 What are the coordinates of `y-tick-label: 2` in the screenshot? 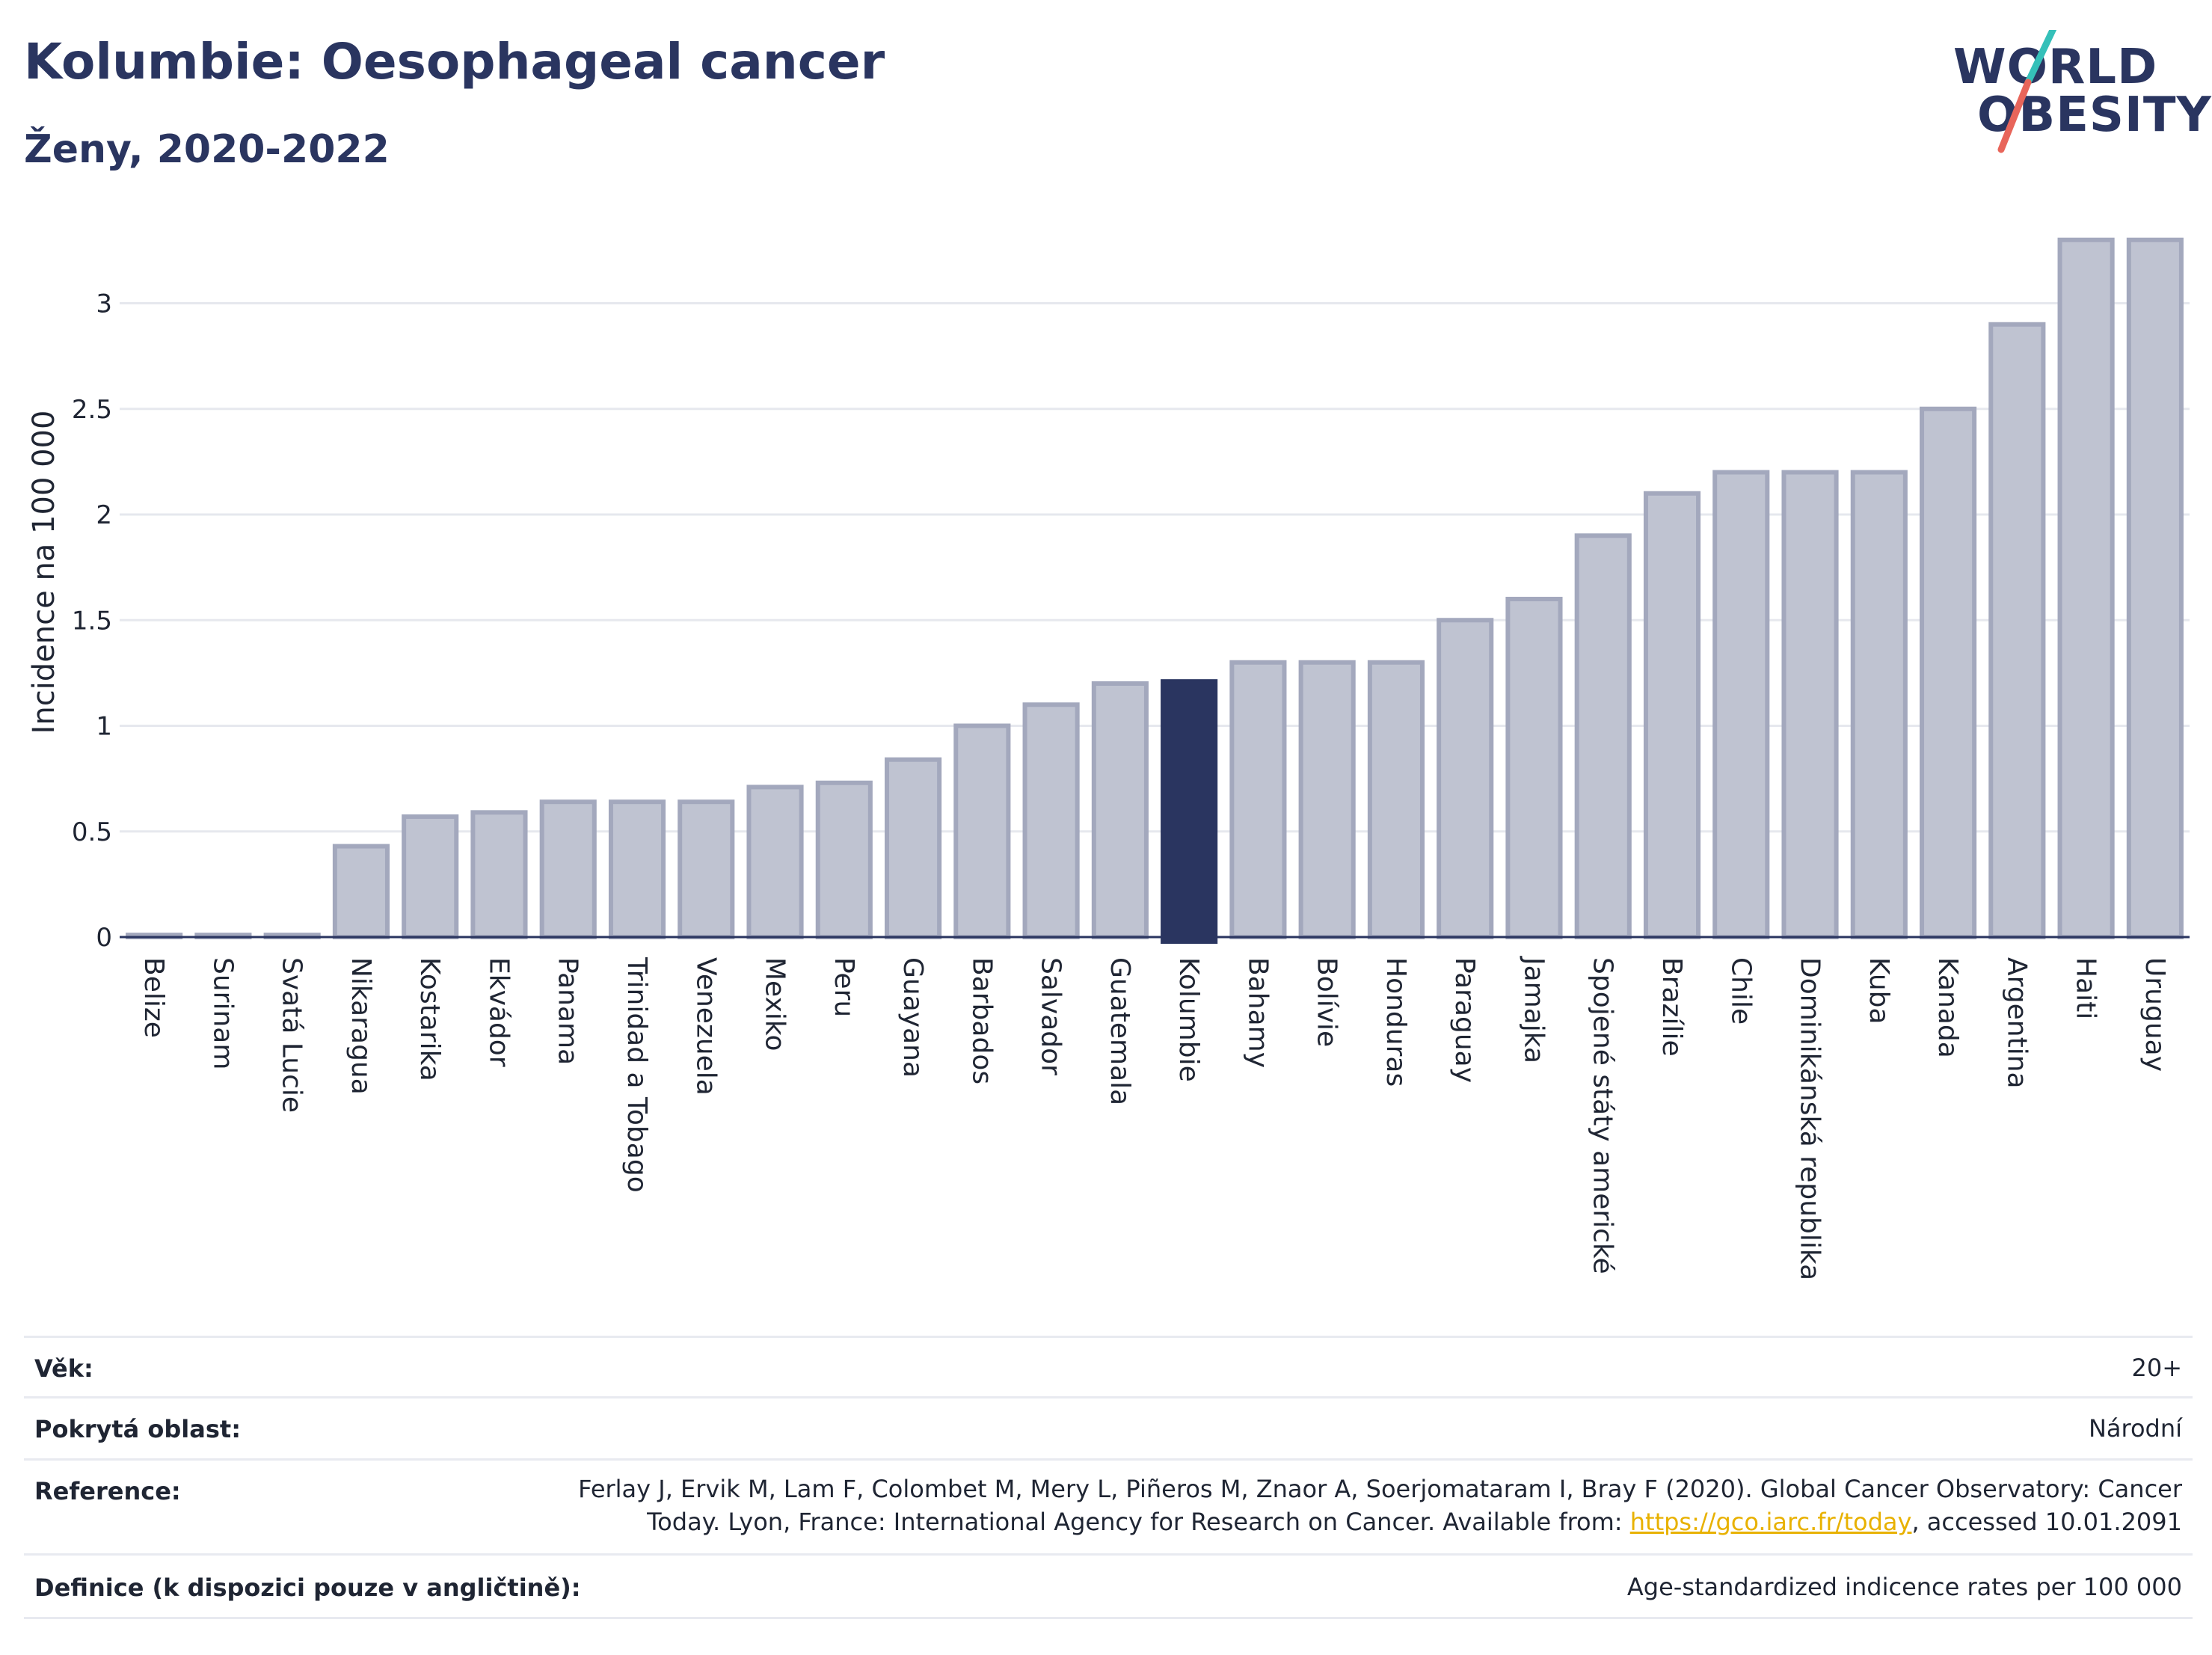 It's located at (104, 515).